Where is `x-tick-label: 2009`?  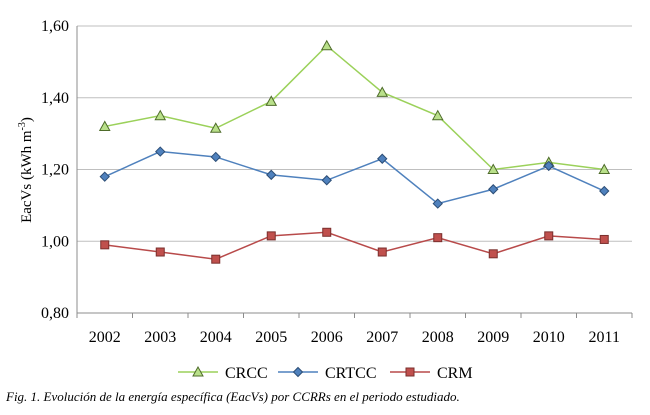
x-tick-label: 2009 is located at coordinates (493, 337).